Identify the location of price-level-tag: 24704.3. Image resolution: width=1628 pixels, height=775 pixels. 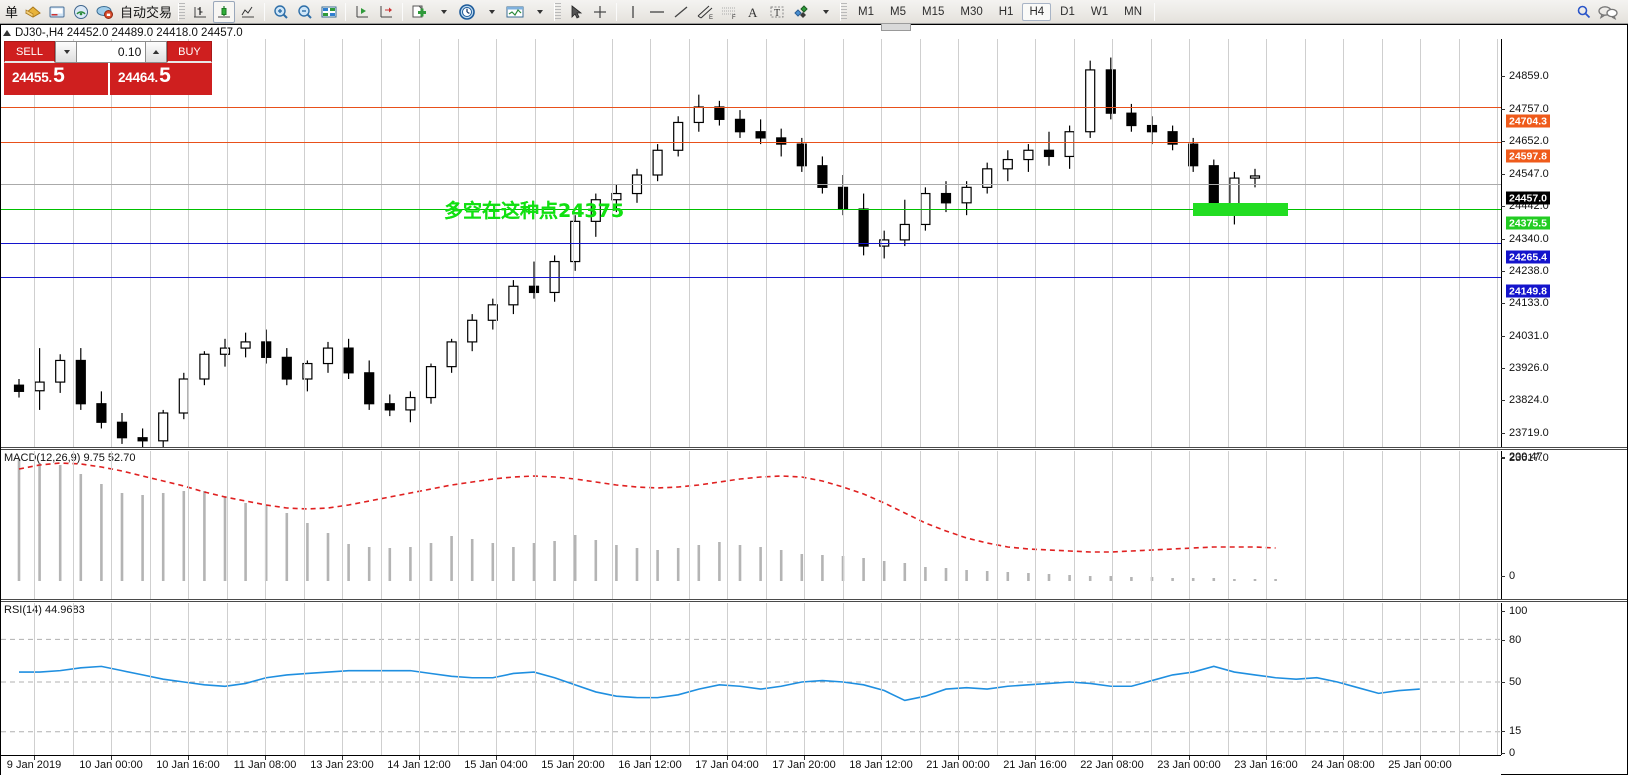
(1528, 121).